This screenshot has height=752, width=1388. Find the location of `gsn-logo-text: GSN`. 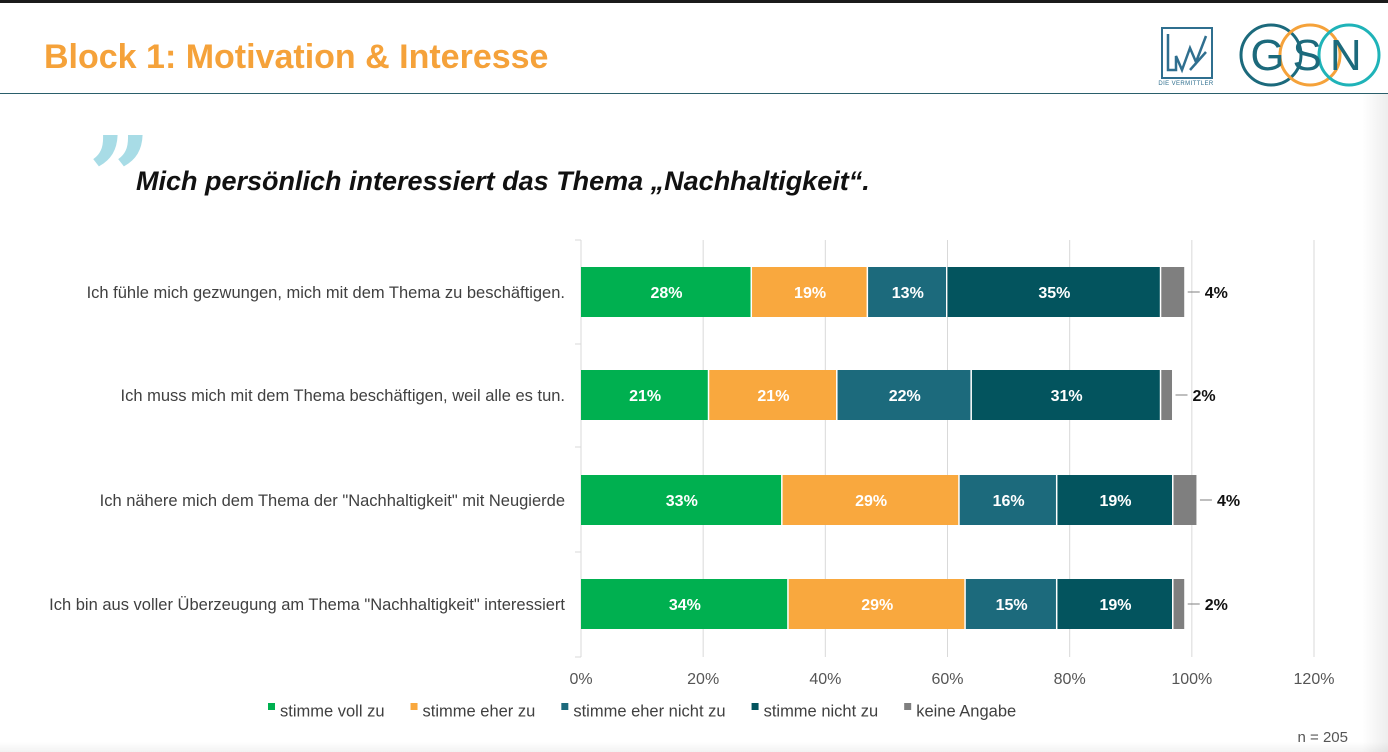

gsn-logo-text: GSN is located at coordinates (1309, 55).